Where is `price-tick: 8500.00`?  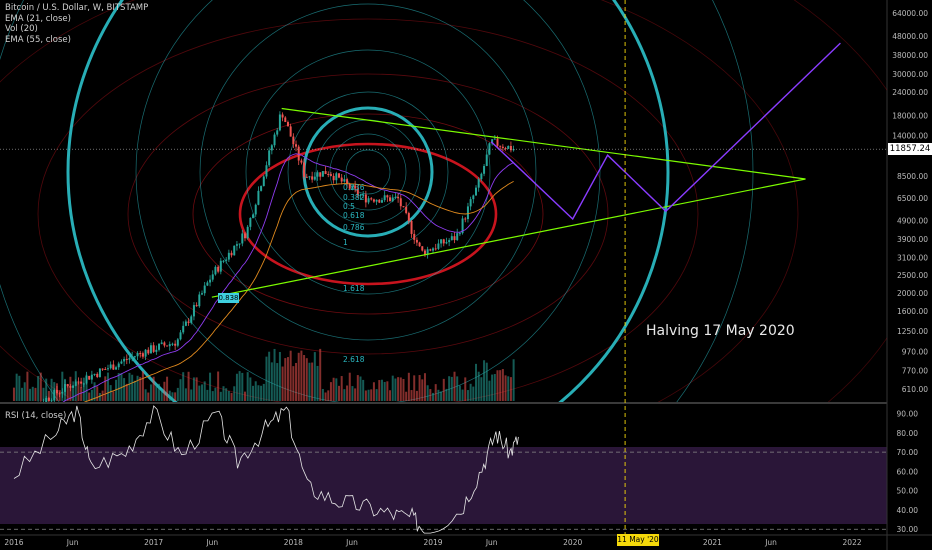
price-tick: 8500.00 is located at coordinates (912, 176).